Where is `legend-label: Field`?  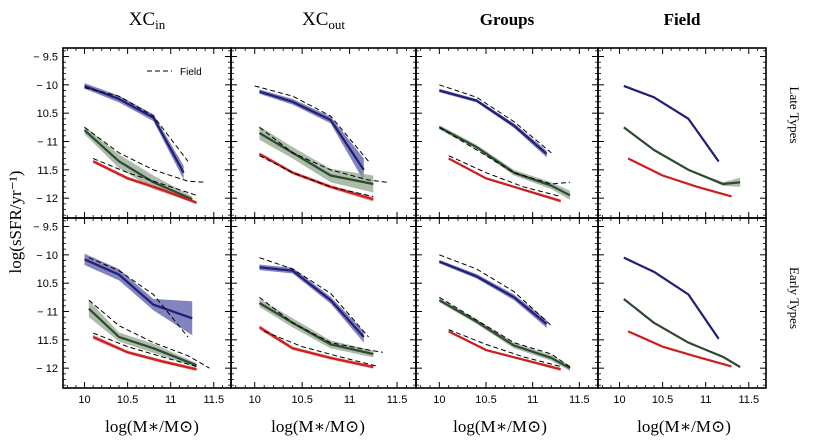
legend-label: Field is located at coordinates (191, 72).